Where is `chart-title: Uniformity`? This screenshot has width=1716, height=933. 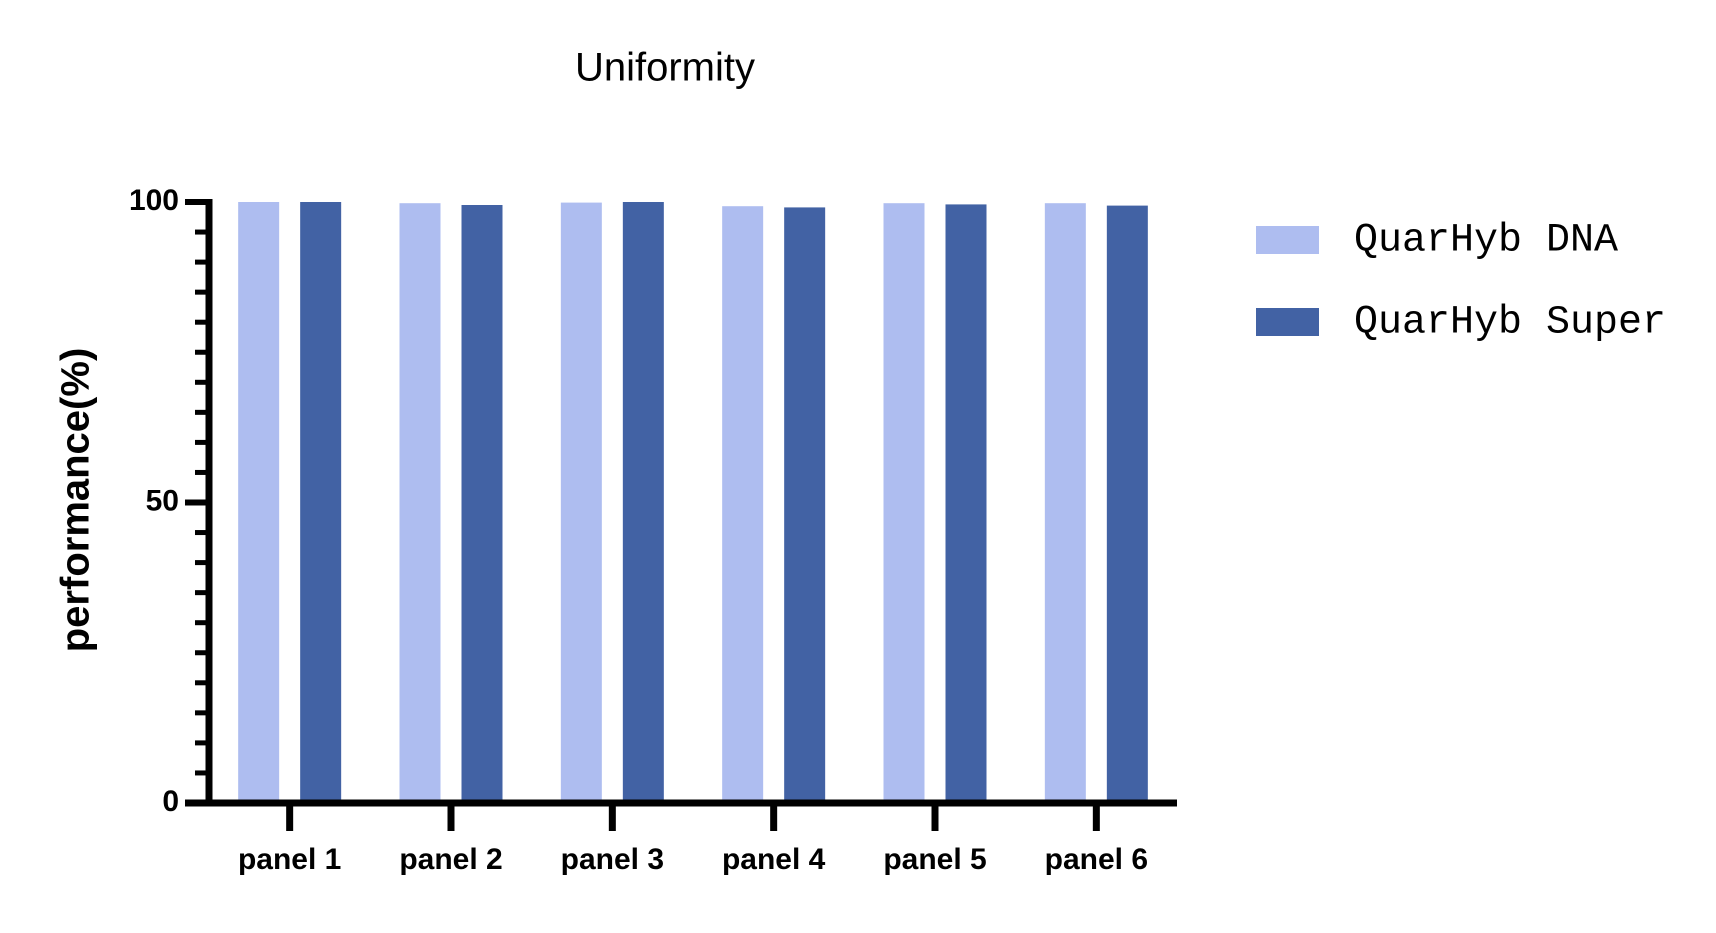
chart-title: Uniformity is located at coordinates (665, 68).